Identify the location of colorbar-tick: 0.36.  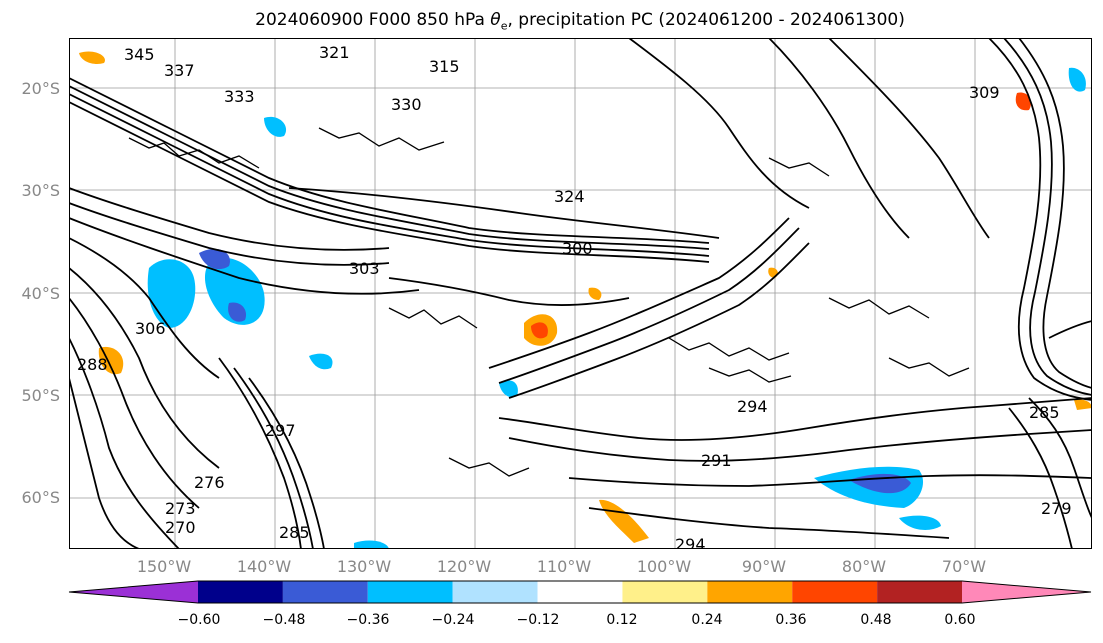
(791, 620).